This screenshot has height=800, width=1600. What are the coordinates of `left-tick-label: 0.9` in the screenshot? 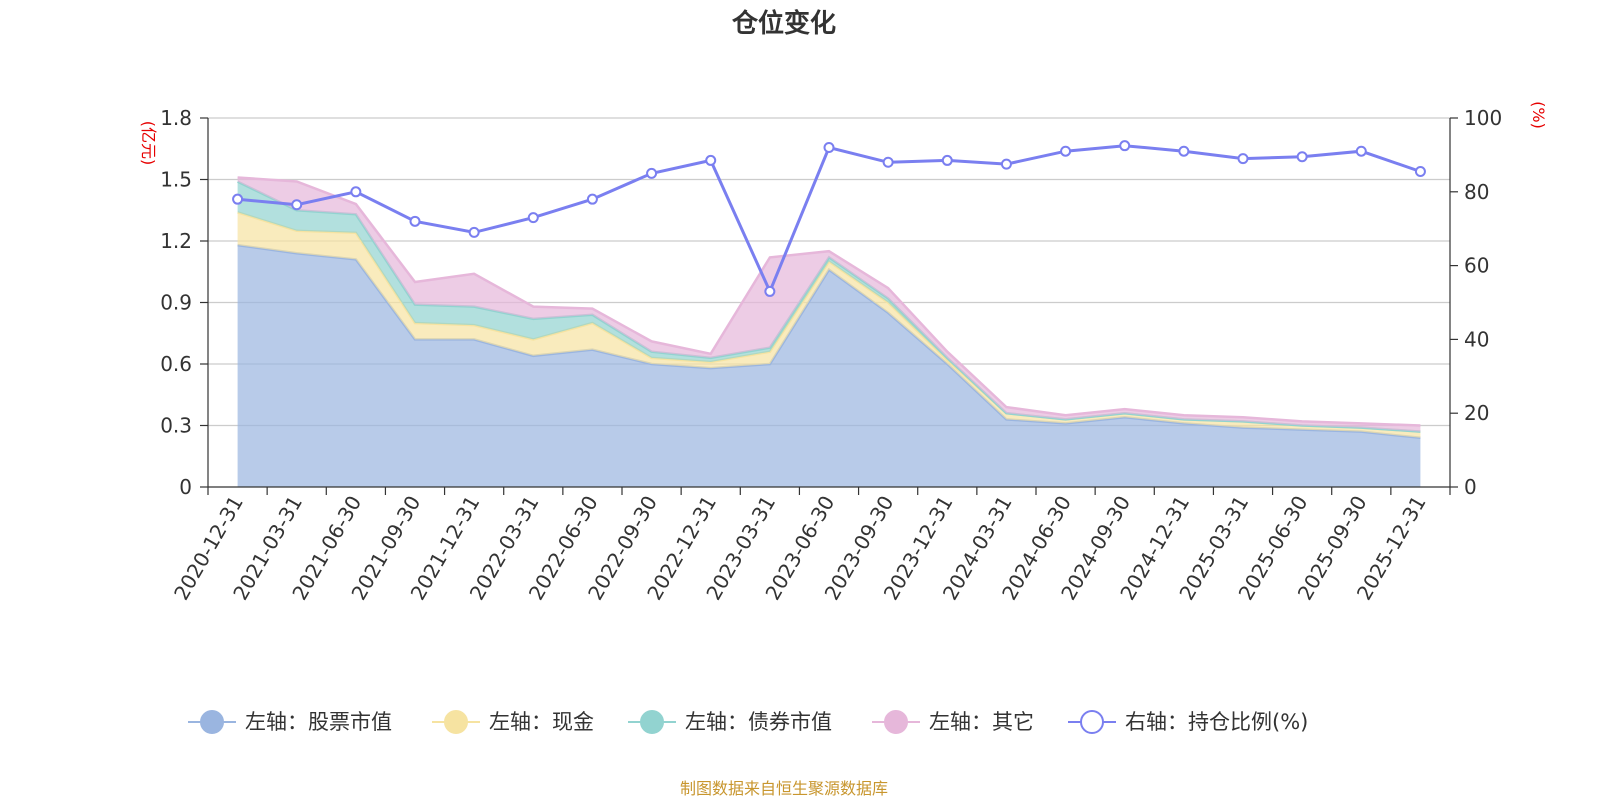 It's located at (176, 303).